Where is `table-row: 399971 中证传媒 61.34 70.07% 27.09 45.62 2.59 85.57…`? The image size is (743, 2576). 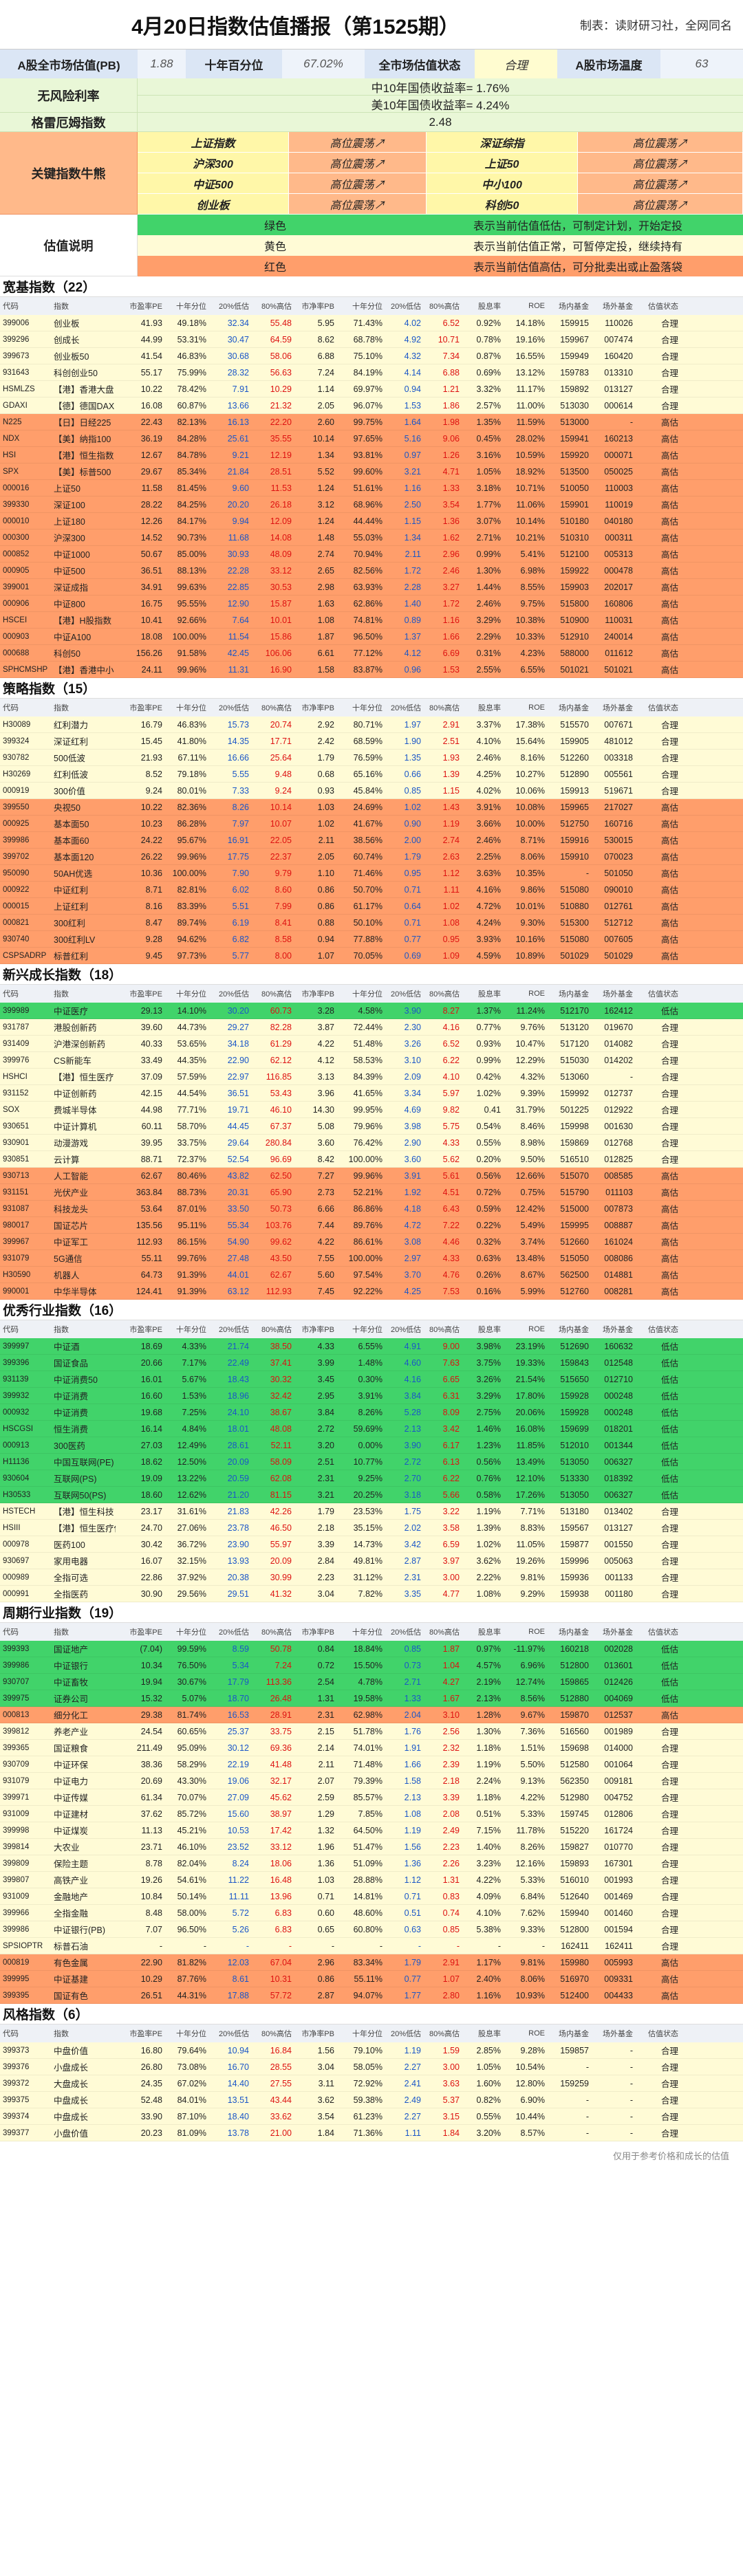 table-row: 399971 中证传媒 61.34 70.07% 27.09 45.62 2.59 85.57… is located at coordinates (371, 1798).